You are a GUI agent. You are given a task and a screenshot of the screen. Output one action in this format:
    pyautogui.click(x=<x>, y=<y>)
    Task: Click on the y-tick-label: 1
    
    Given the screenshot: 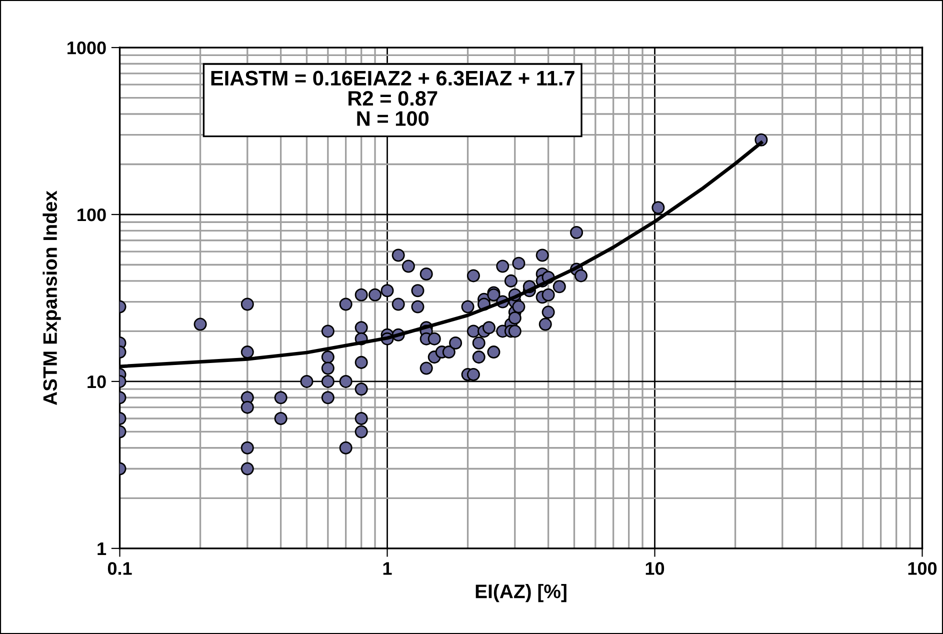 What is the action you would take?
    pyautogui.click(x=102, y=548)
    